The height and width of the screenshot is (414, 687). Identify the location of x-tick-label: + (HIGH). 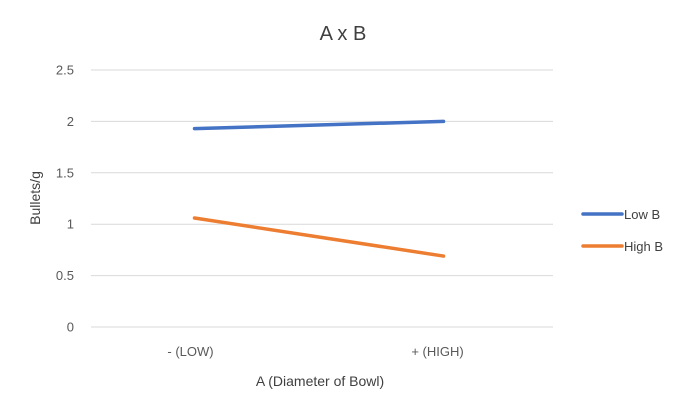
(437, 351).